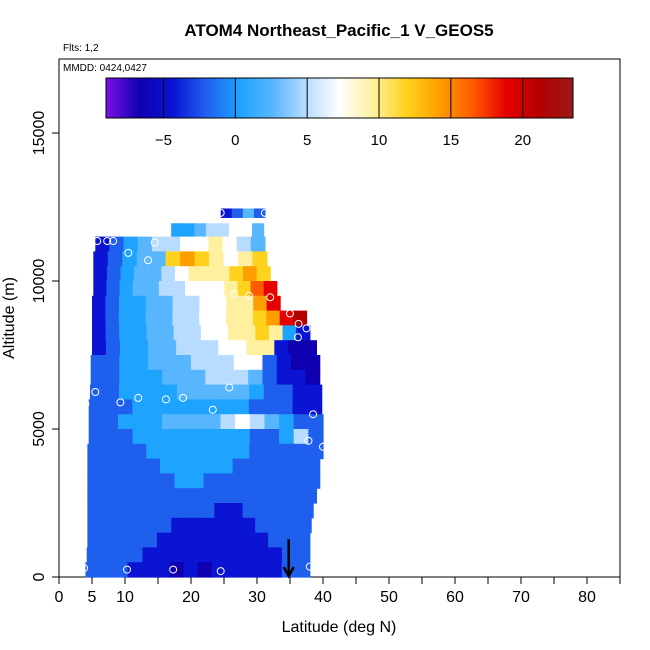 The width and height of the screenshot is (650, 650). I want to click on x-tick-label: 5, so click(92, 597).